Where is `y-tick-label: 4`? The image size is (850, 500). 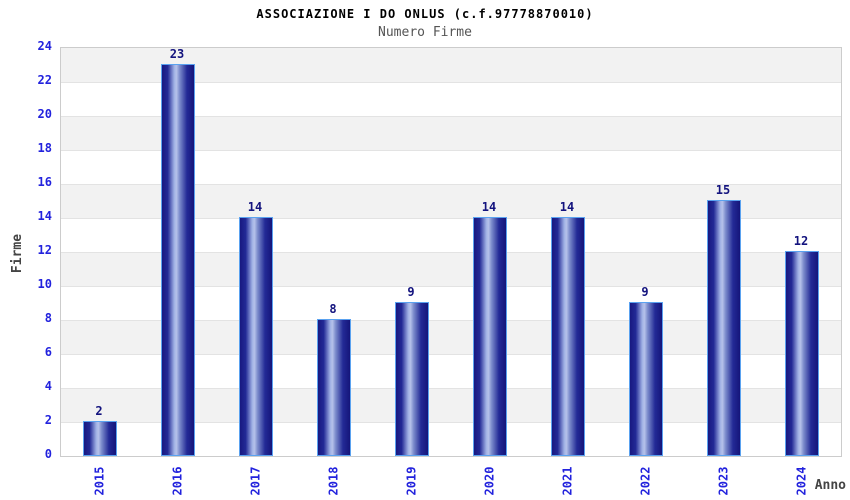
y-tick-label: 4 is located at coordinates (48, 386).